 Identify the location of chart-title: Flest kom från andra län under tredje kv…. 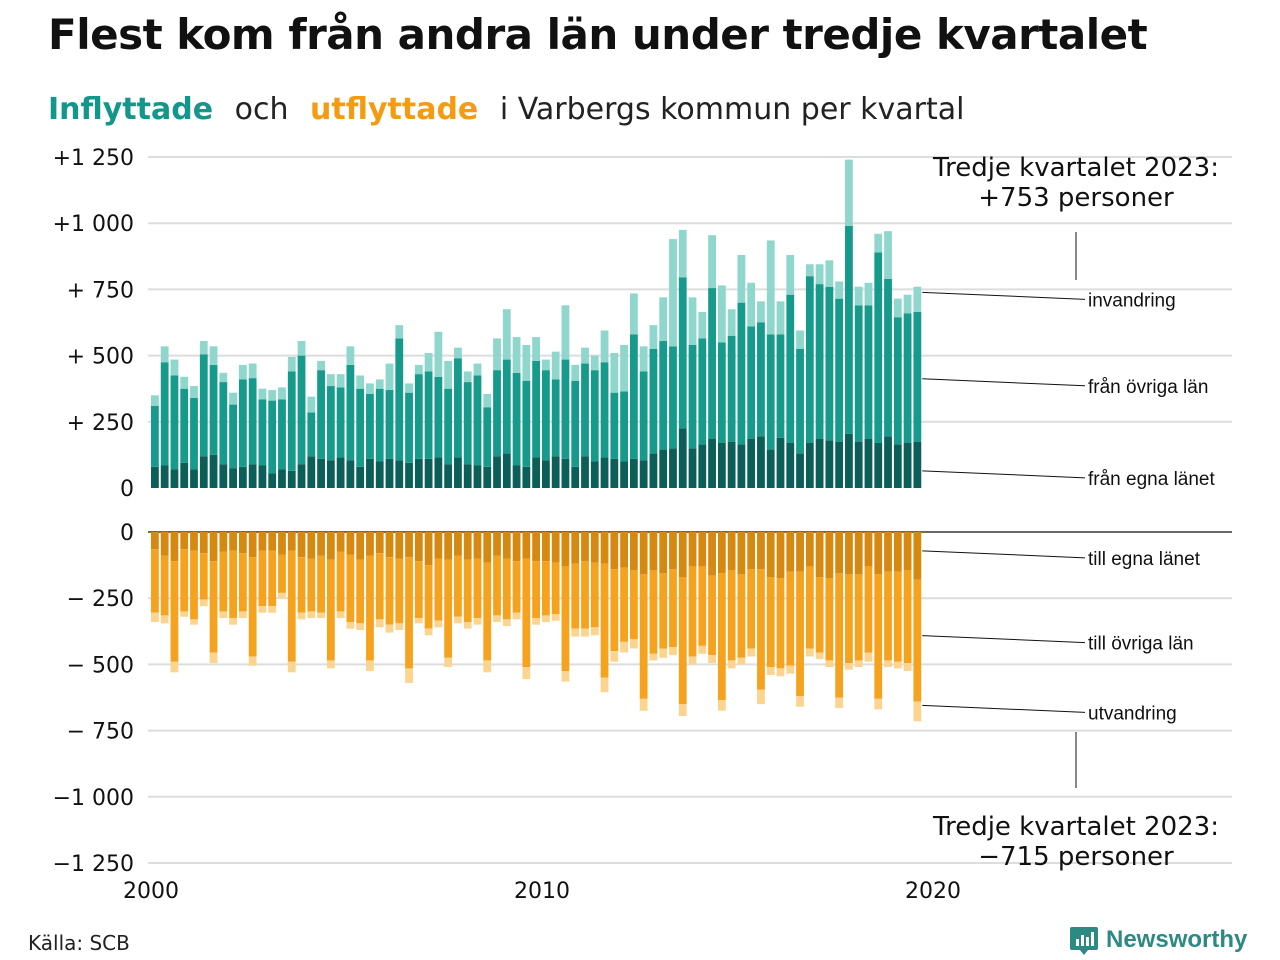
(598, 34).